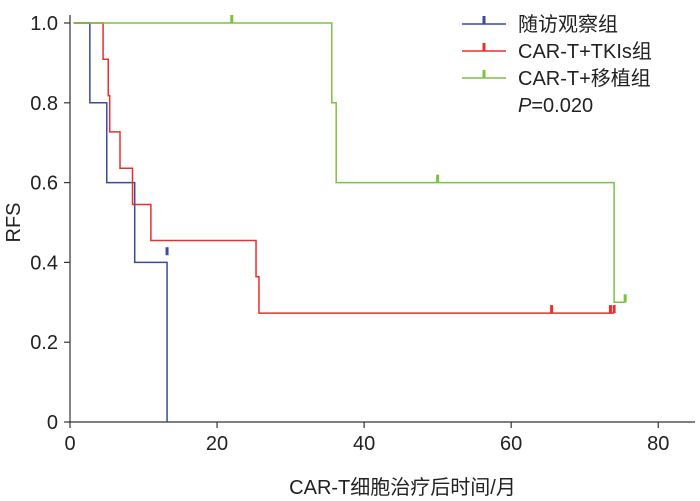  I want to click on p-value-symbol: P, so click(525, 106).